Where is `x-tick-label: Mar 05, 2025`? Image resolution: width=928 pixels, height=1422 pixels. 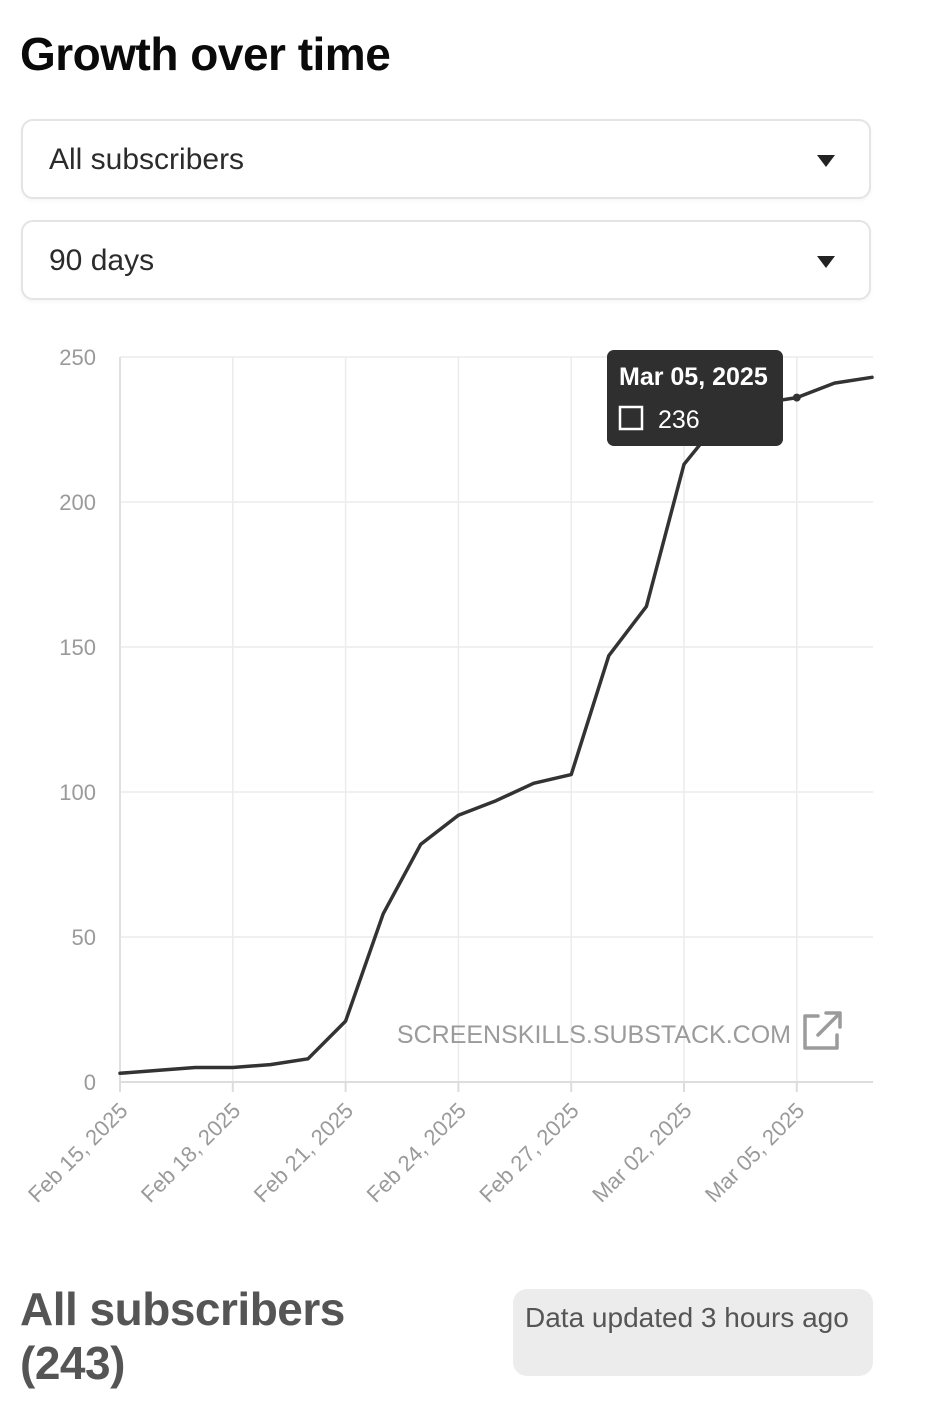 x-tick-label: Mar 05, 2025 is located at coordinates (754, 1152).